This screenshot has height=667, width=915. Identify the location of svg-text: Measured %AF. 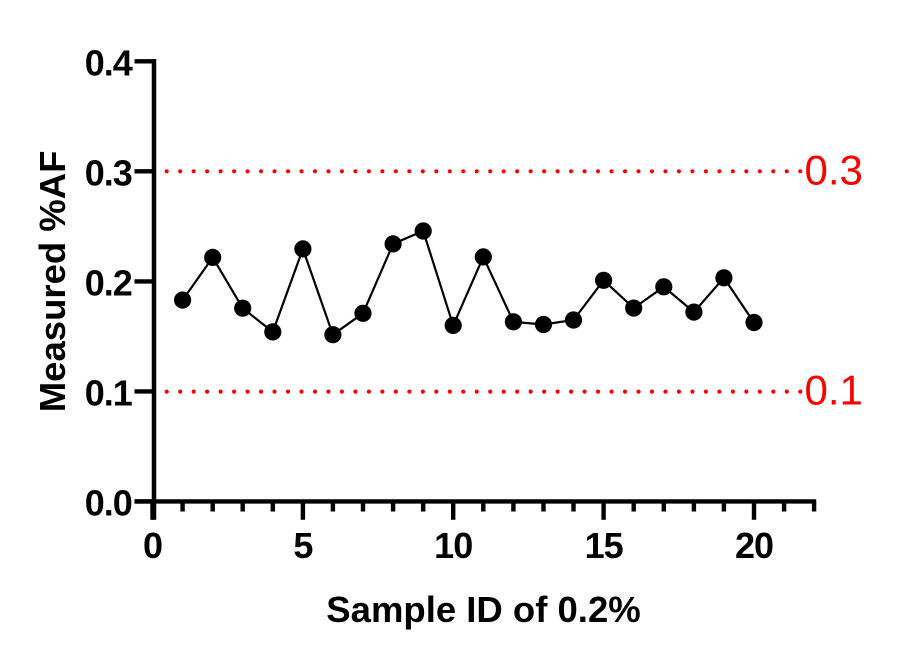
(52, 282).